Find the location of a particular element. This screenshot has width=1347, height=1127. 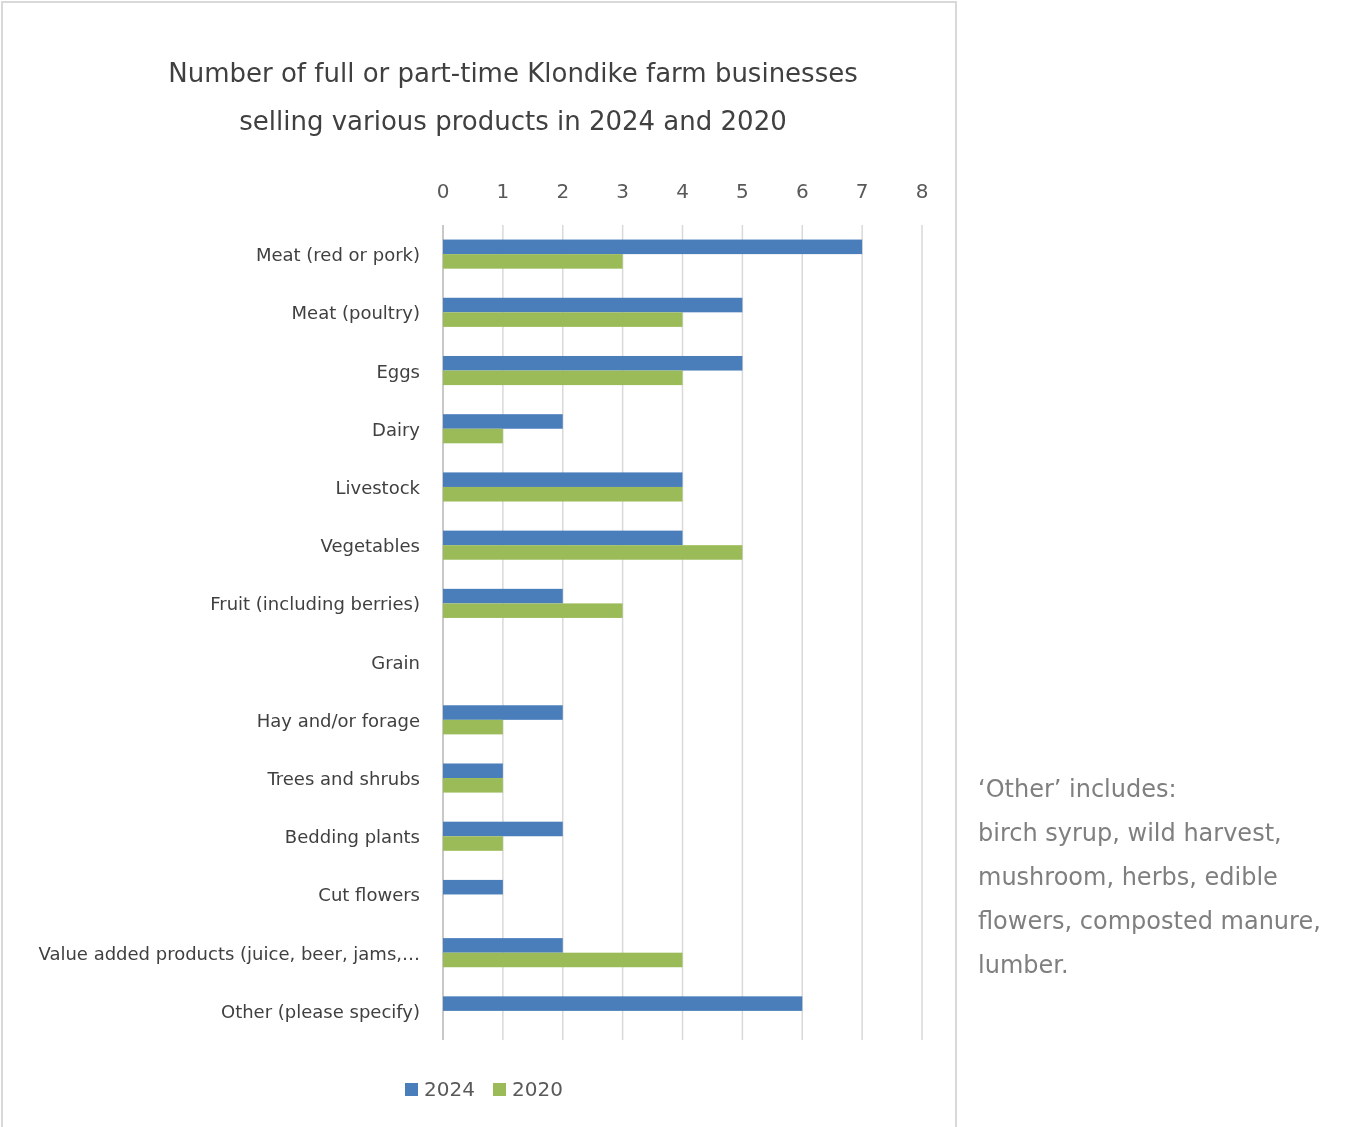

x-tick-label: 5 is located at coordinates (742, 191).